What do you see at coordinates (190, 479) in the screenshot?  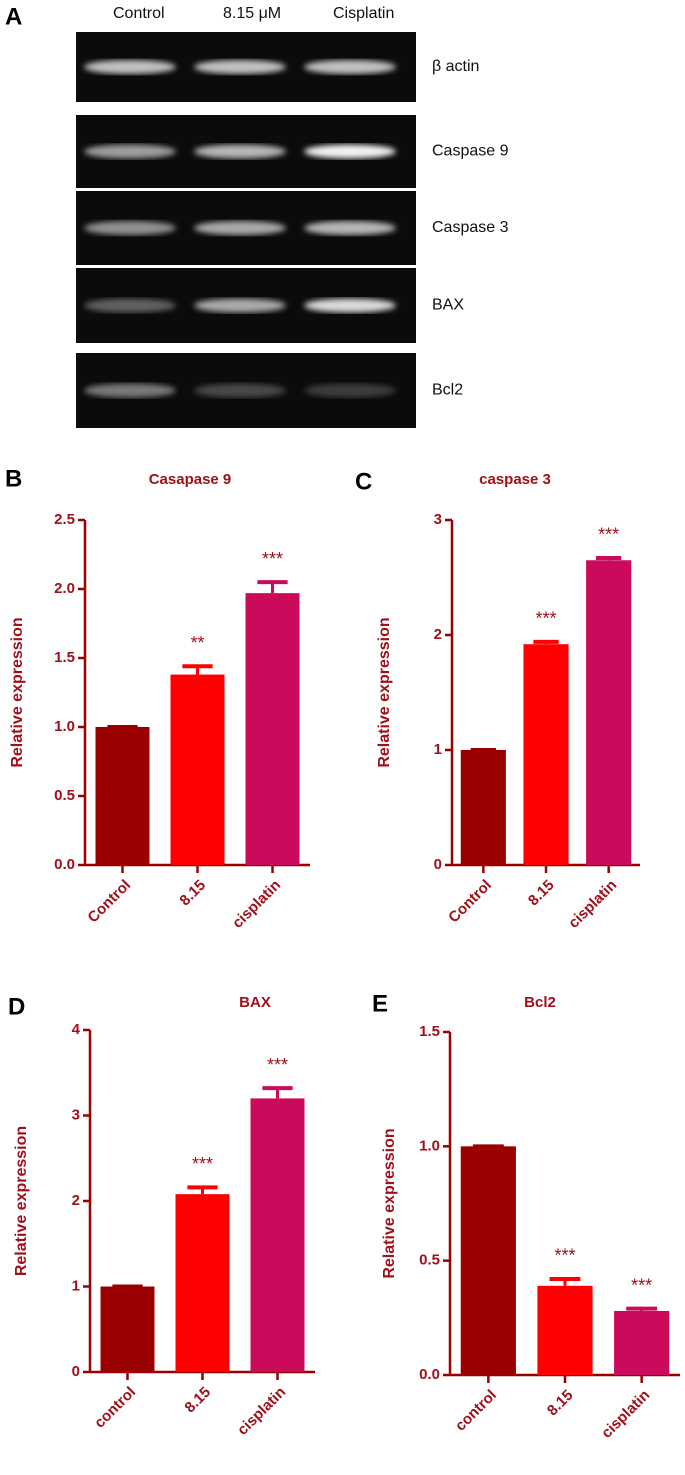 I see `chart-title: Casapase 9` at bounding box center [190, 479].